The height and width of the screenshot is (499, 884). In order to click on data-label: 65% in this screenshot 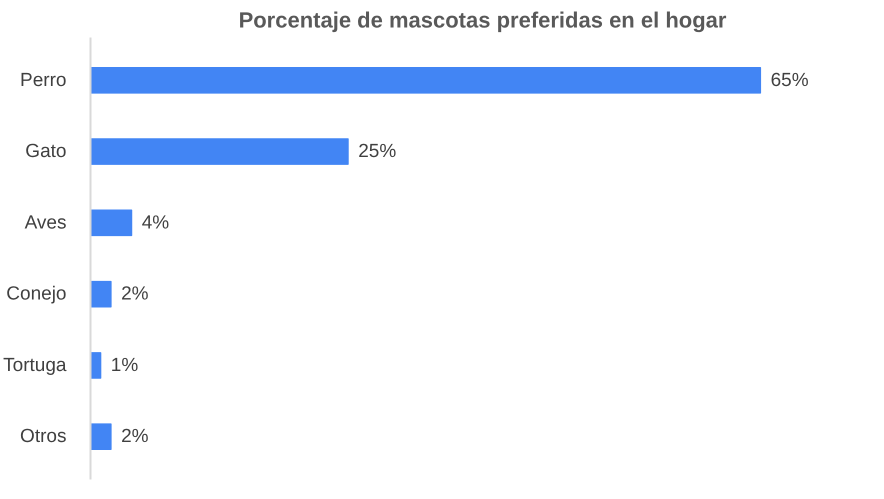, I will do `click(789, 80)`.